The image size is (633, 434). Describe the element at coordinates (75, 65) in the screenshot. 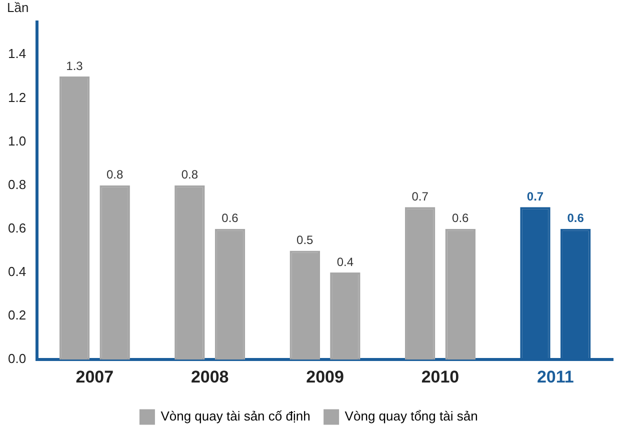

I see `data-label: 1.3` at that location.